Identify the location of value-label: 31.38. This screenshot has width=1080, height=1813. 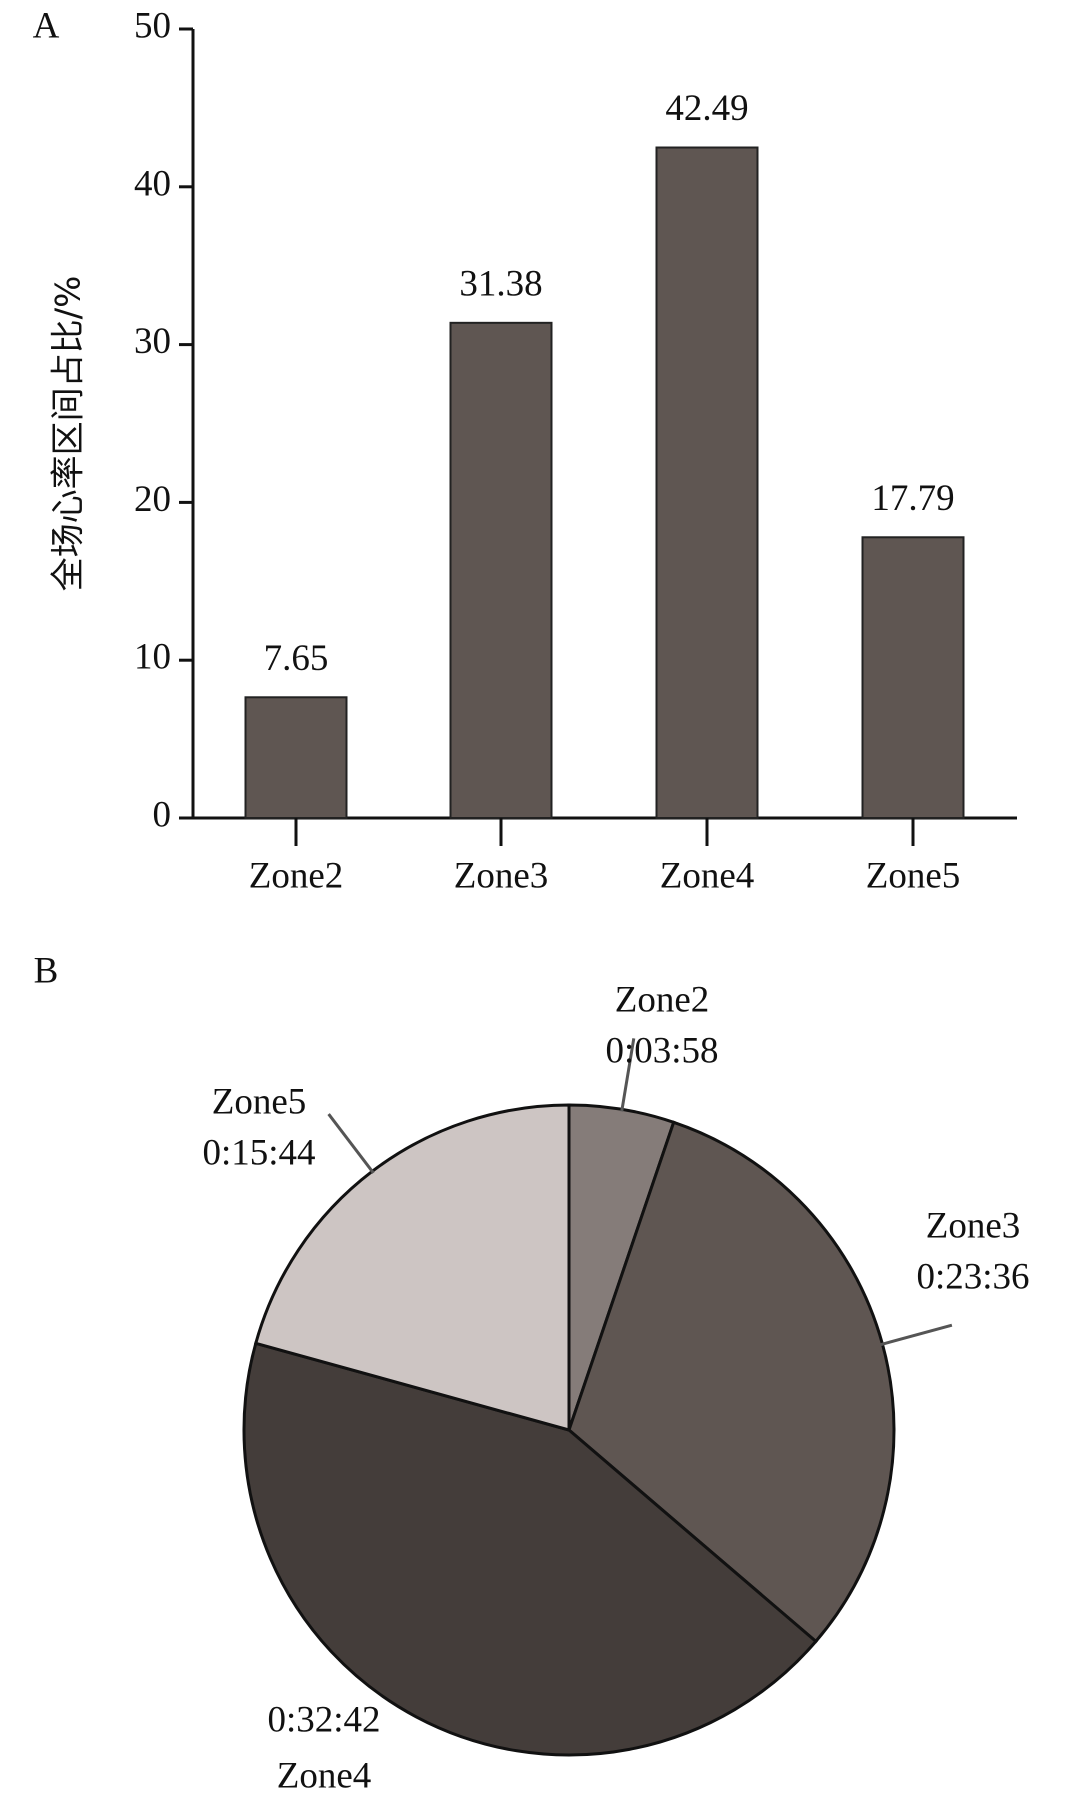
(500, 283).